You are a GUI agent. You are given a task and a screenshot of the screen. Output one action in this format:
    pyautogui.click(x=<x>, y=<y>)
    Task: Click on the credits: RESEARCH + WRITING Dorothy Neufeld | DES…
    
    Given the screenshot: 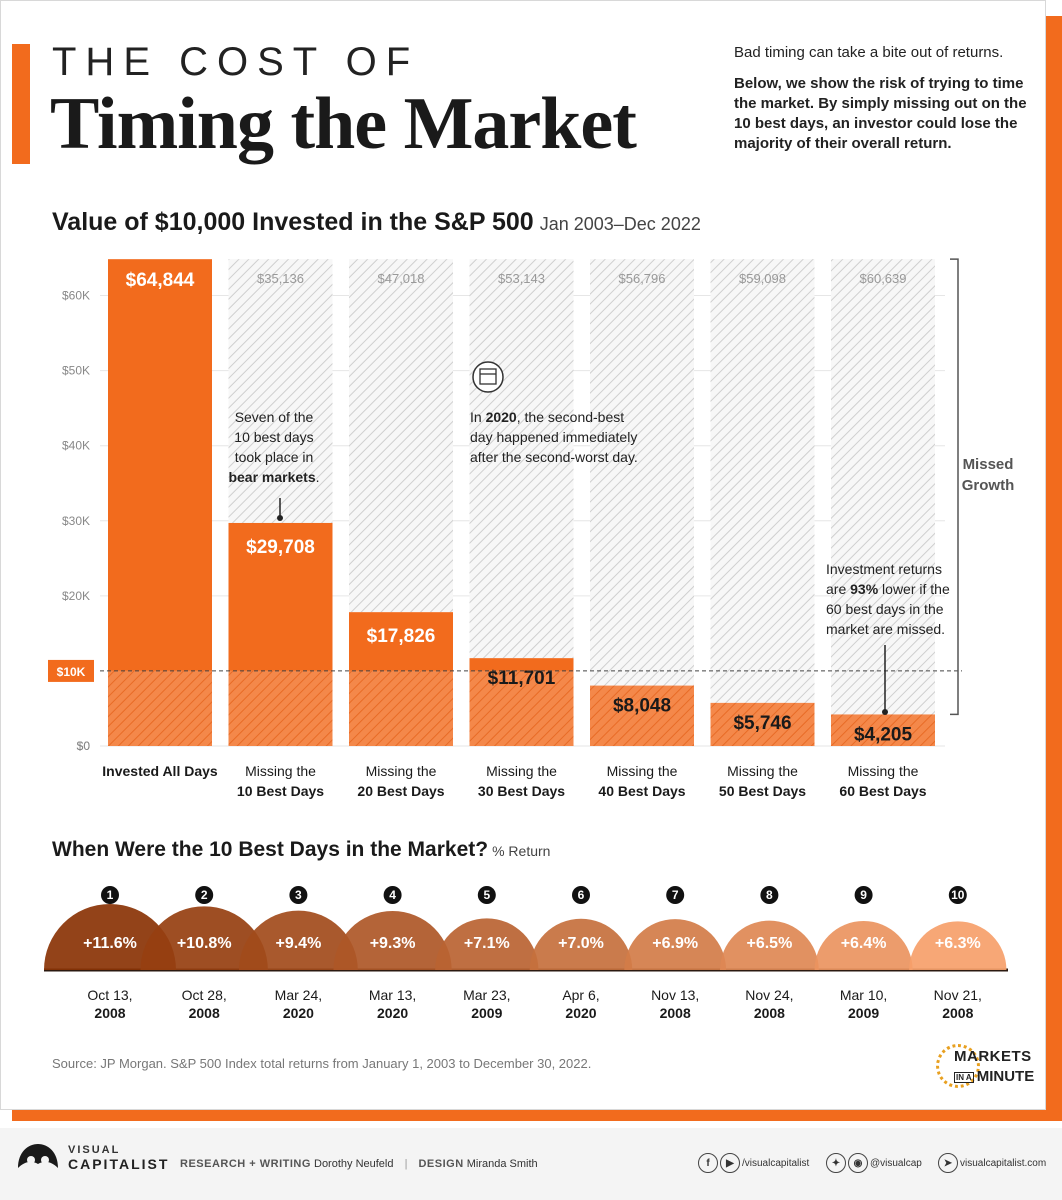 What is the action you would take?
    pyautogui.click(x=359, y=1164)
    